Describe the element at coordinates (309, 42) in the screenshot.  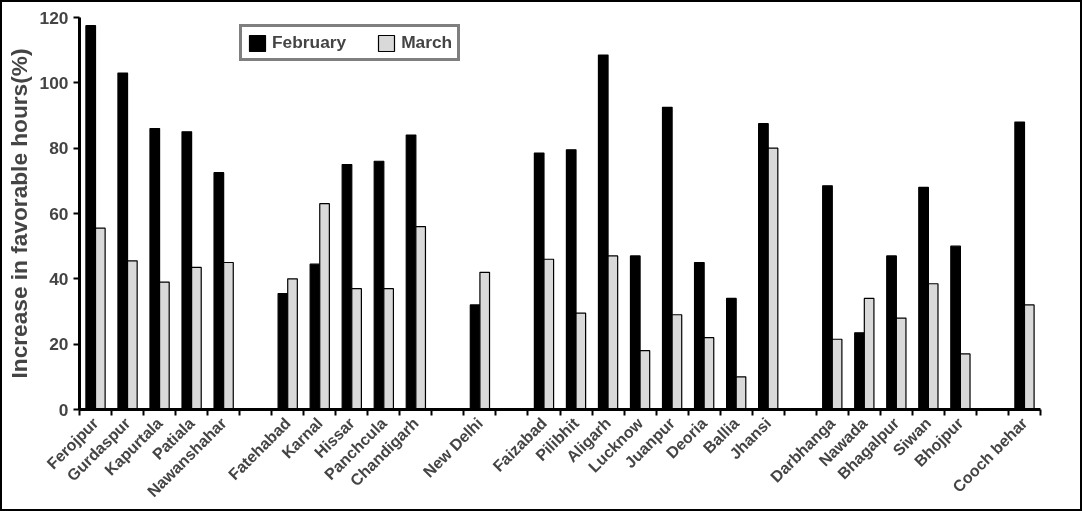
I see `legend-label: February` at that location.